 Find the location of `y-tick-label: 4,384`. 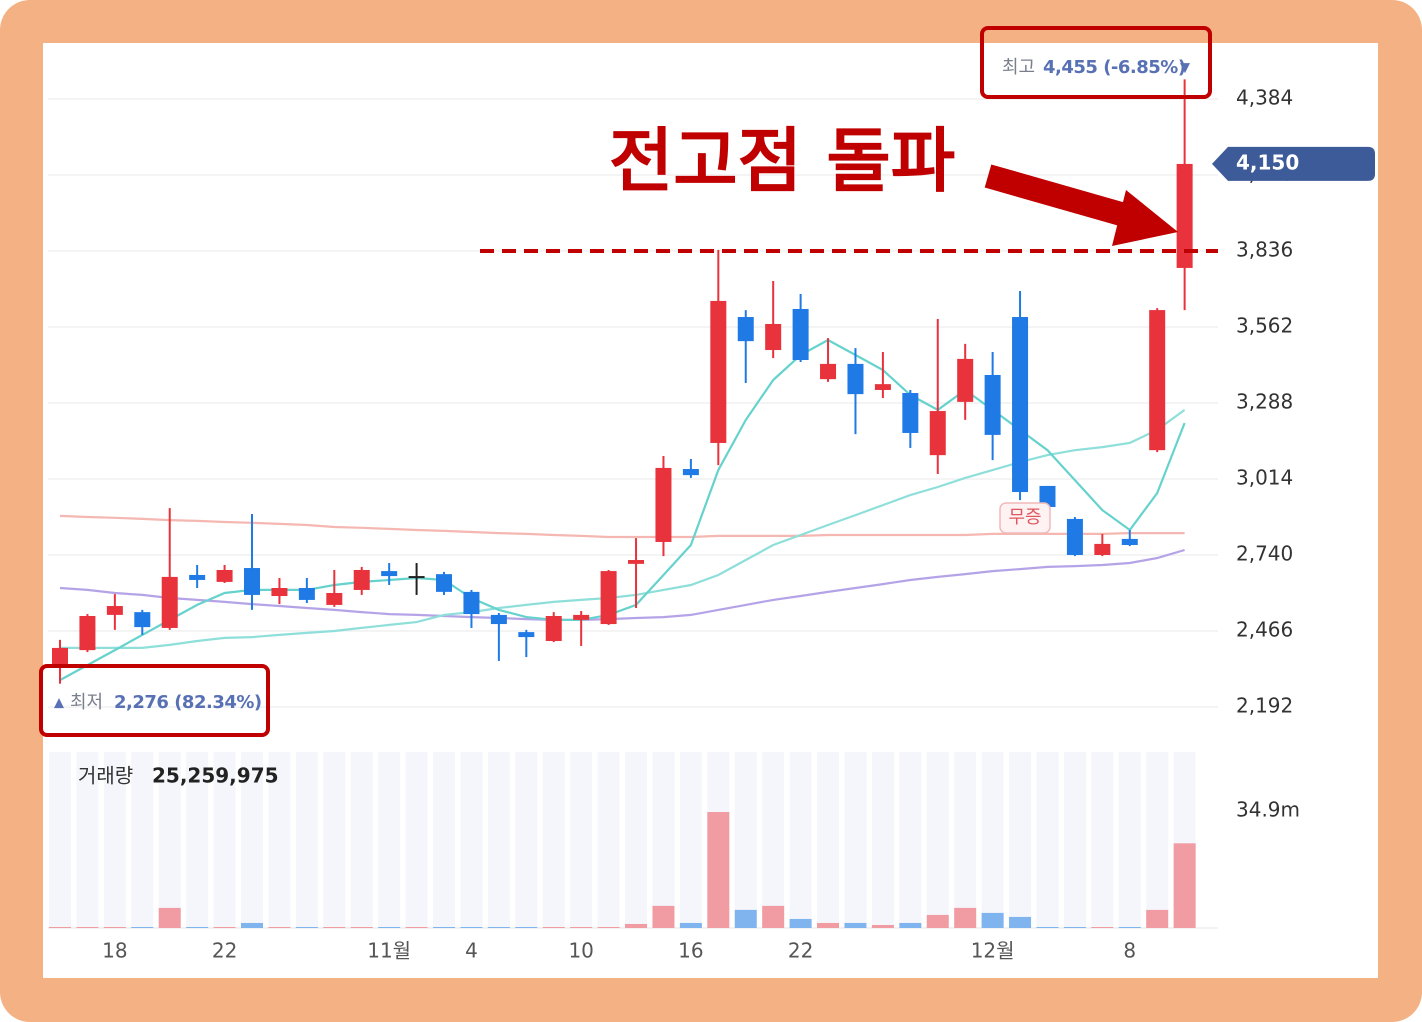

y-tick-label: 4,384 is located at coordinates (1264, 98).